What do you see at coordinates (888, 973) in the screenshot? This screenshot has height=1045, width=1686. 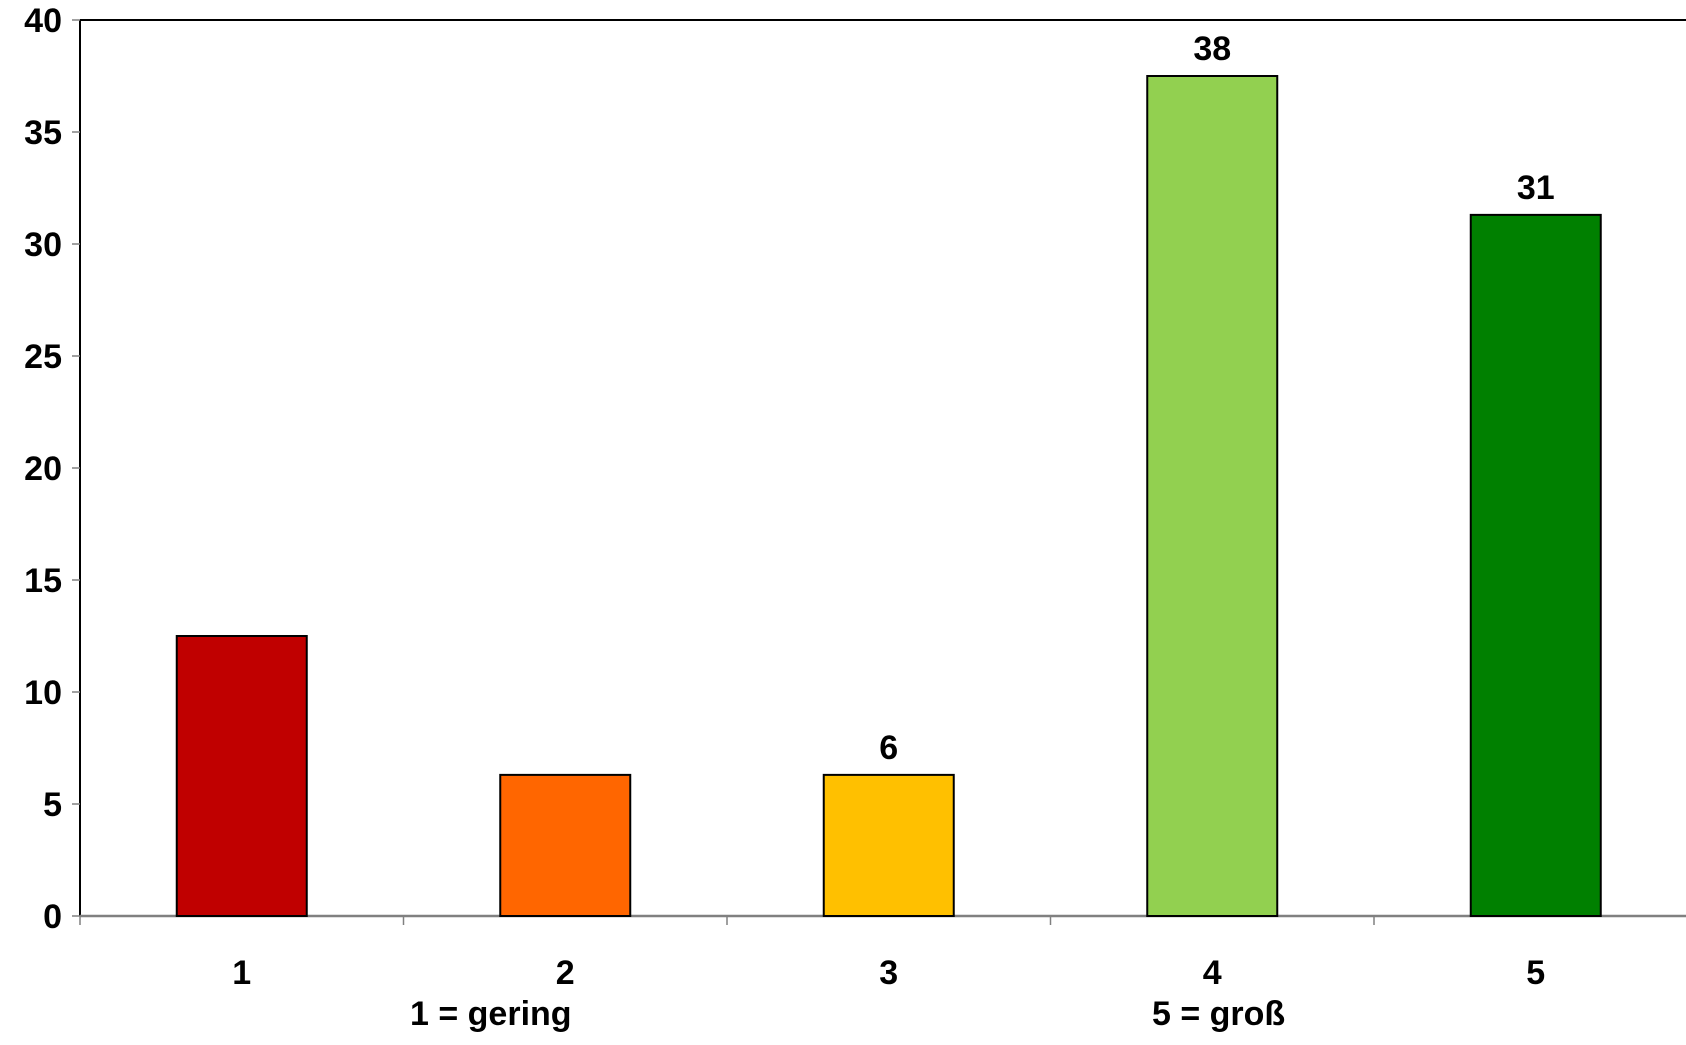 I see `x-tick-label: 3` at bounding box center [888, 973].